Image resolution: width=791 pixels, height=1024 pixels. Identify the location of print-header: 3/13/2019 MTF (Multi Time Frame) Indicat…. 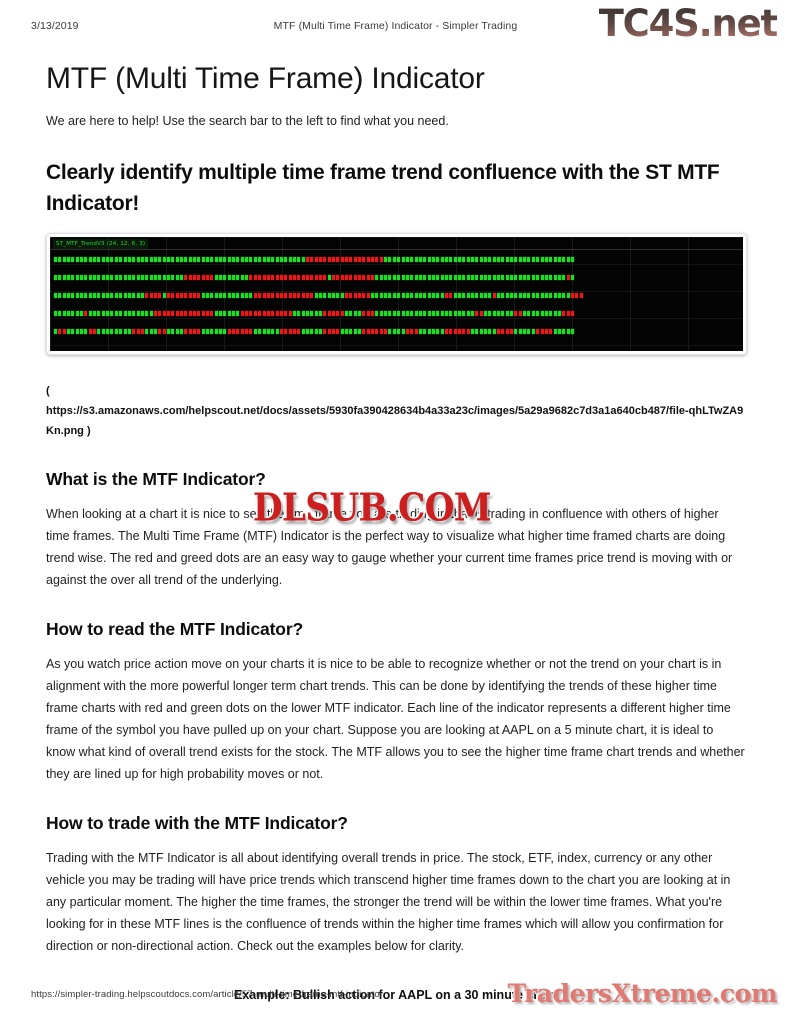
(395, 26).